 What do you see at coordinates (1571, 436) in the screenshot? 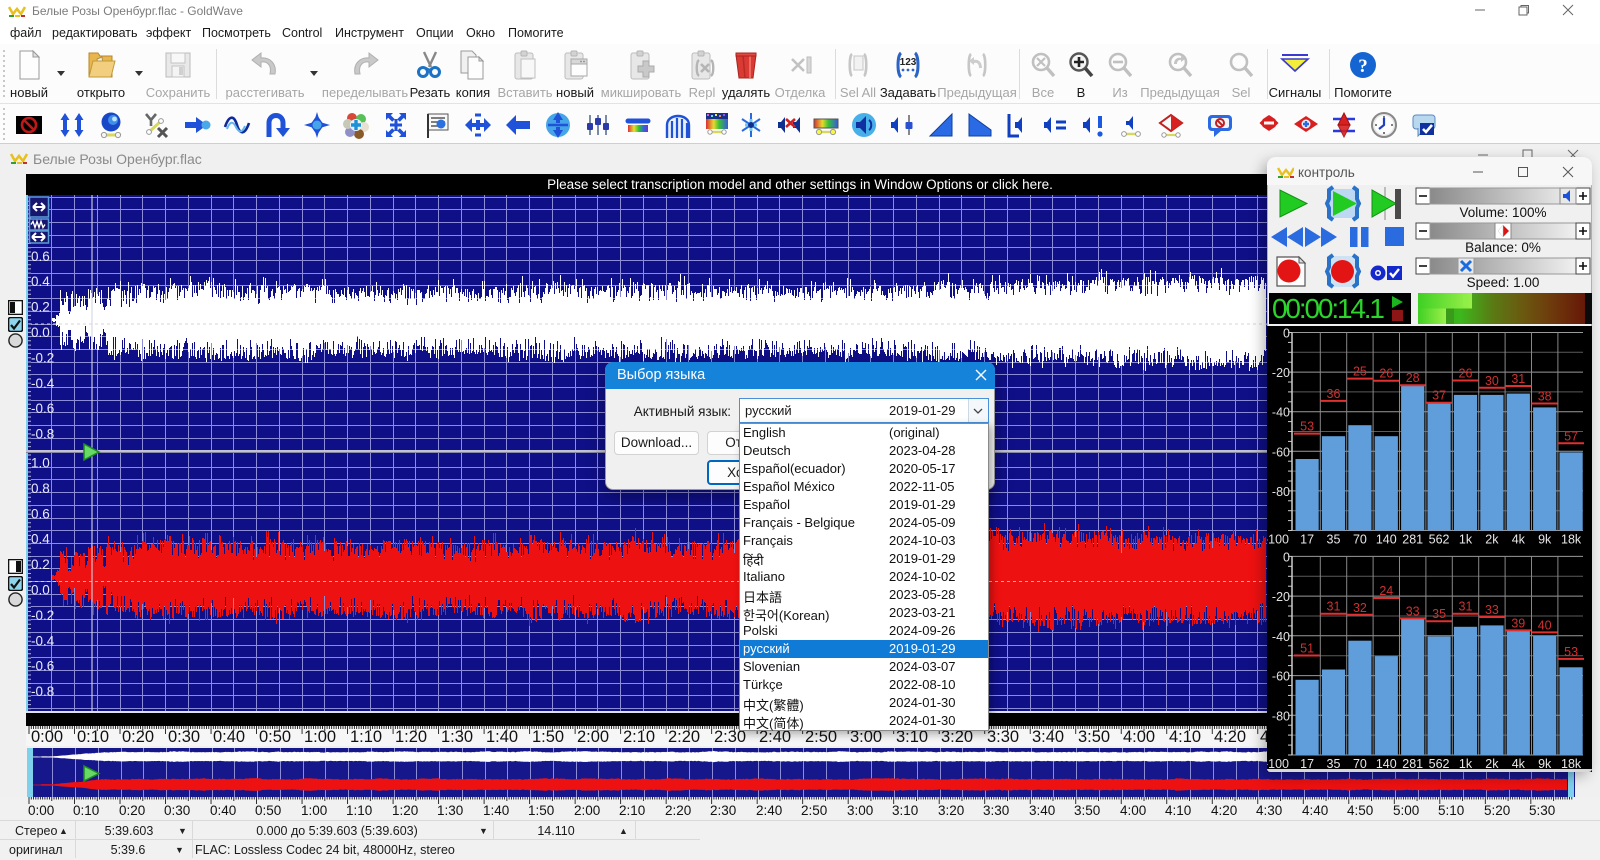
I see `svg-text: 57` at bounding box center [1571, 436].